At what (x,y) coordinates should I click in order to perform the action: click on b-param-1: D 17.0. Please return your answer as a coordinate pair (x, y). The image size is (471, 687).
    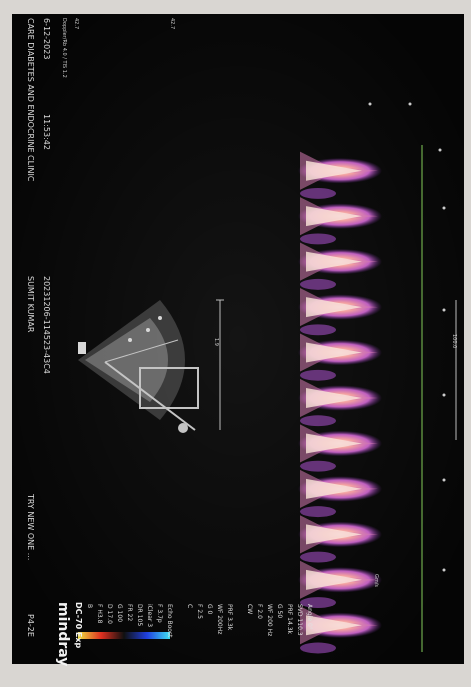
    Looking at the image, I should click on (109, 614).